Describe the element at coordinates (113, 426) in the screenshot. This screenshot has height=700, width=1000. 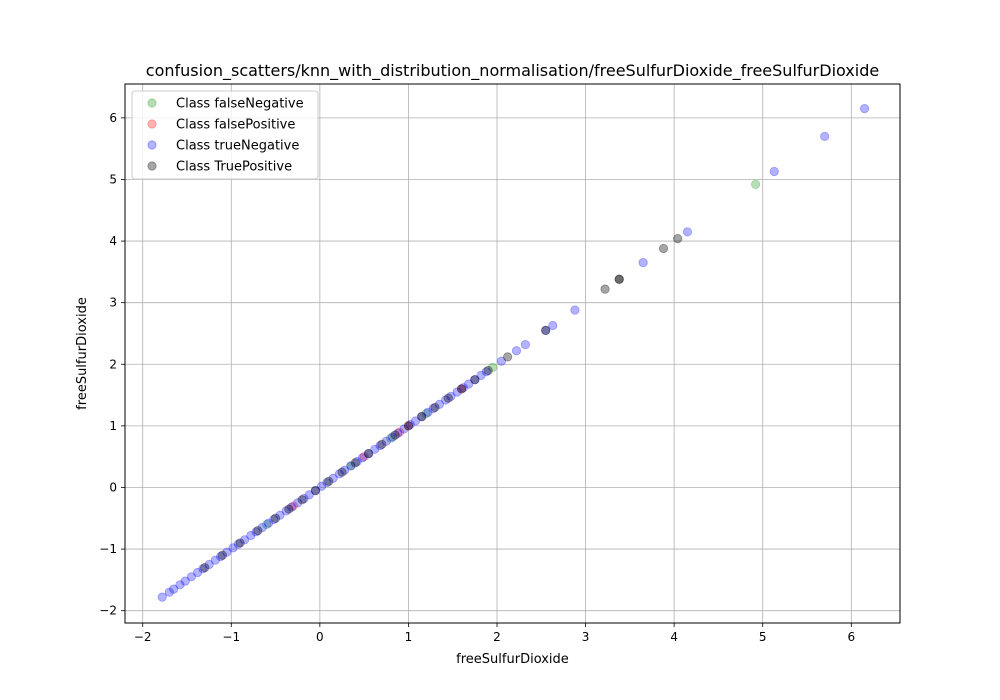
I see `y-tick-label: 1` at that location.